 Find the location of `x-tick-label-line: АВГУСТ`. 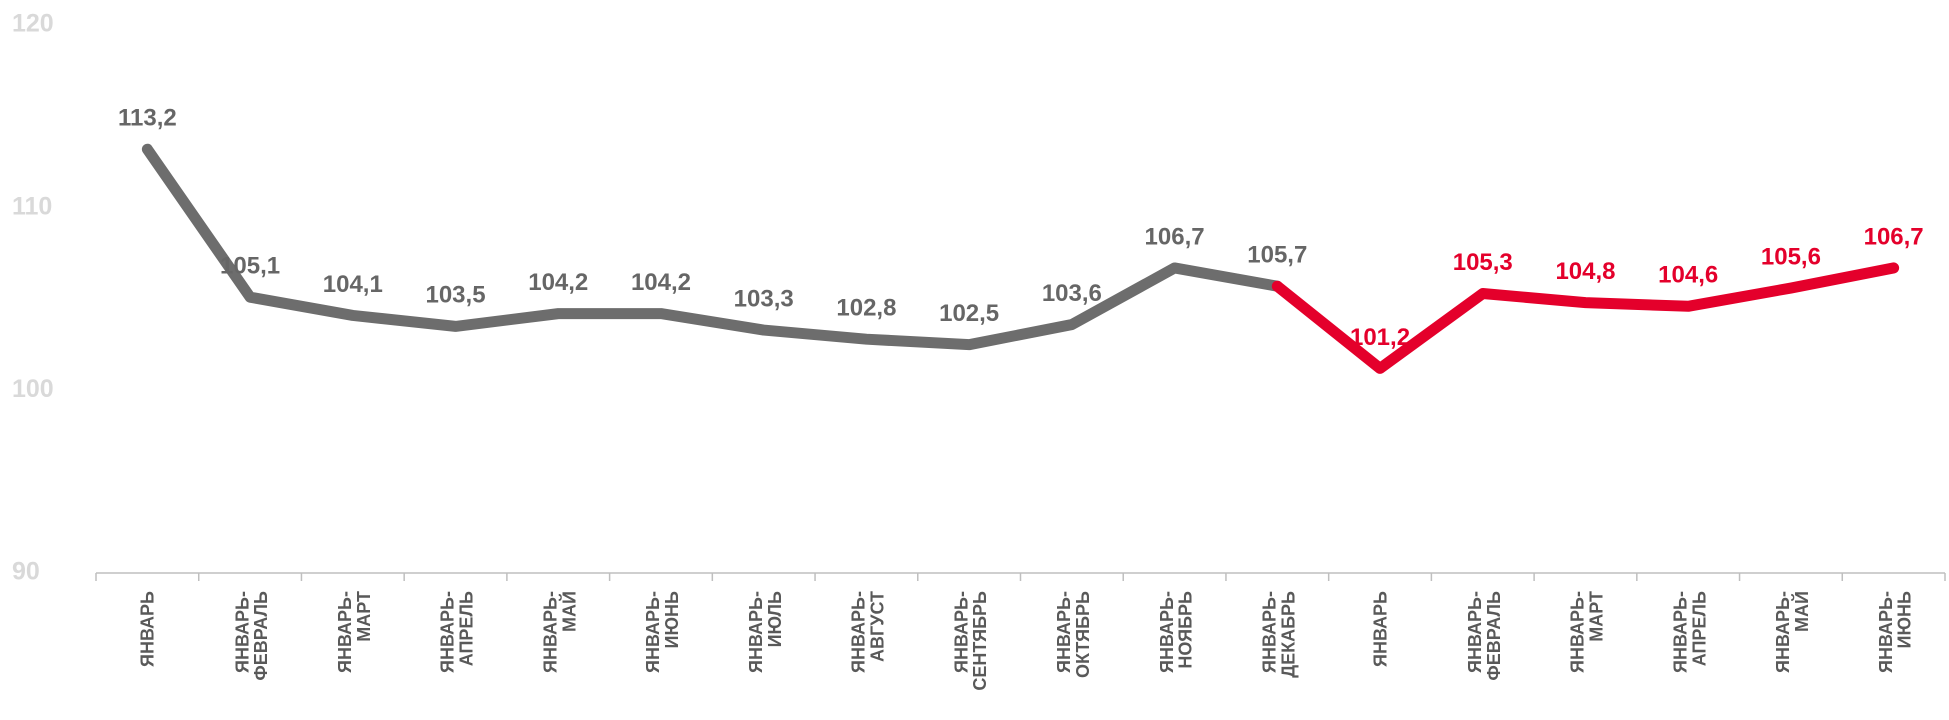

x-tick-label-line: АВГУСТ is located at coordinates (878, 626).